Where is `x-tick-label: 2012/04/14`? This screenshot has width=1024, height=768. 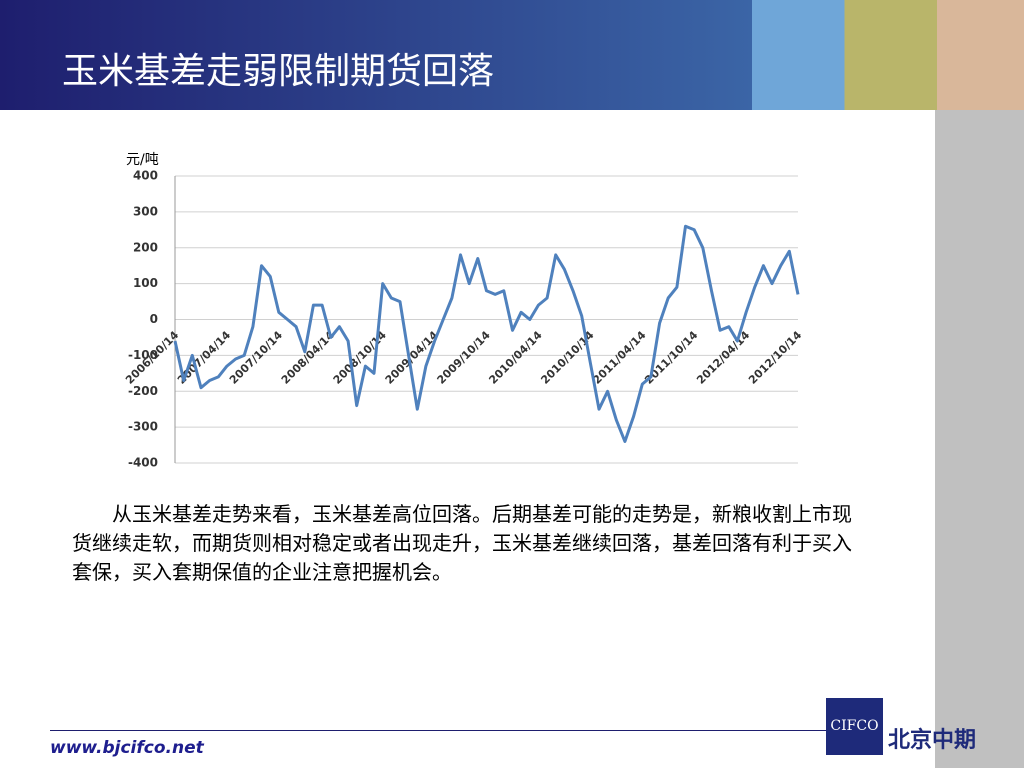
x-tick-label: 2012/04/14 is located at coordinates (723, 357).